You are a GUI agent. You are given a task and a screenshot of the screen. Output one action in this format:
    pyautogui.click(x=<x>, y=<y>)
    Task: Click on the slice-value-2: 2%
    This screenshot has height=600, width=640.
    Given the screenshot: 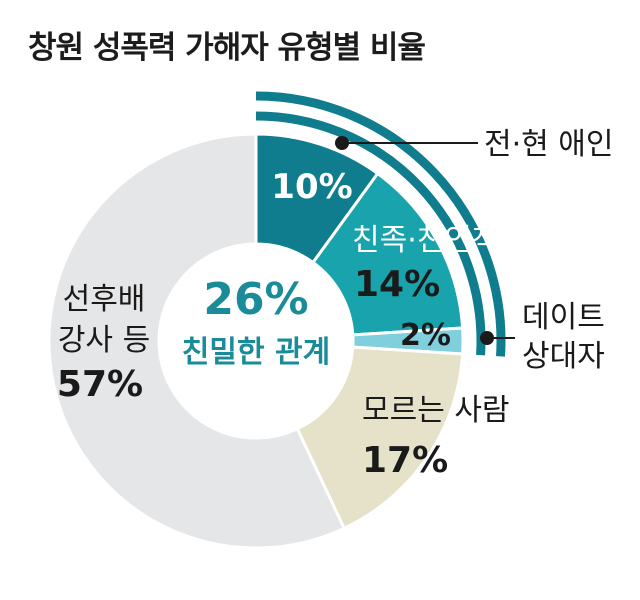 What is the action you would take?
    pyautogui.click(x=425, y=335)
    